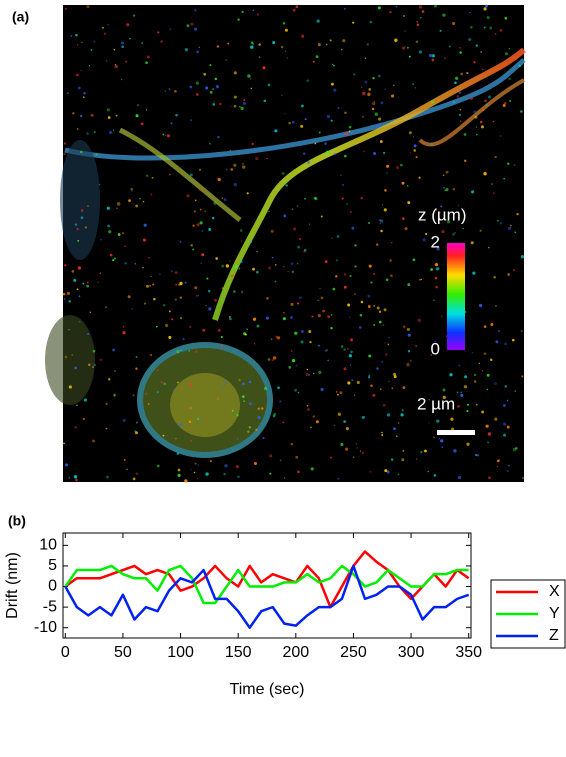 Image resolution: width=566 pixels, height=757 pixels. I want to click on neurite, so click(295, 109).